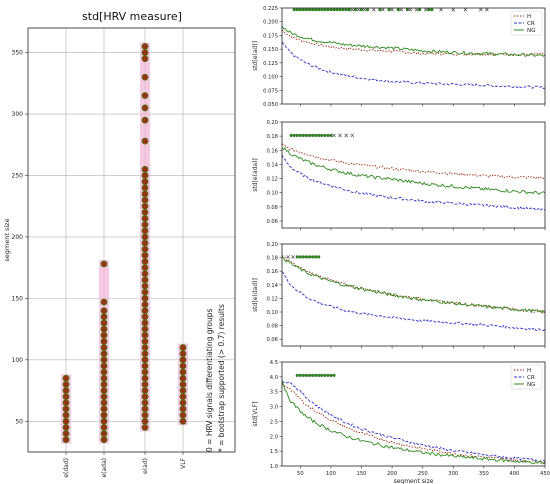 This screenshot has height=484, width=550. Describe the element at coordinates (514, 474) in the screenshot. I see `xtick-label: 400` at that location.